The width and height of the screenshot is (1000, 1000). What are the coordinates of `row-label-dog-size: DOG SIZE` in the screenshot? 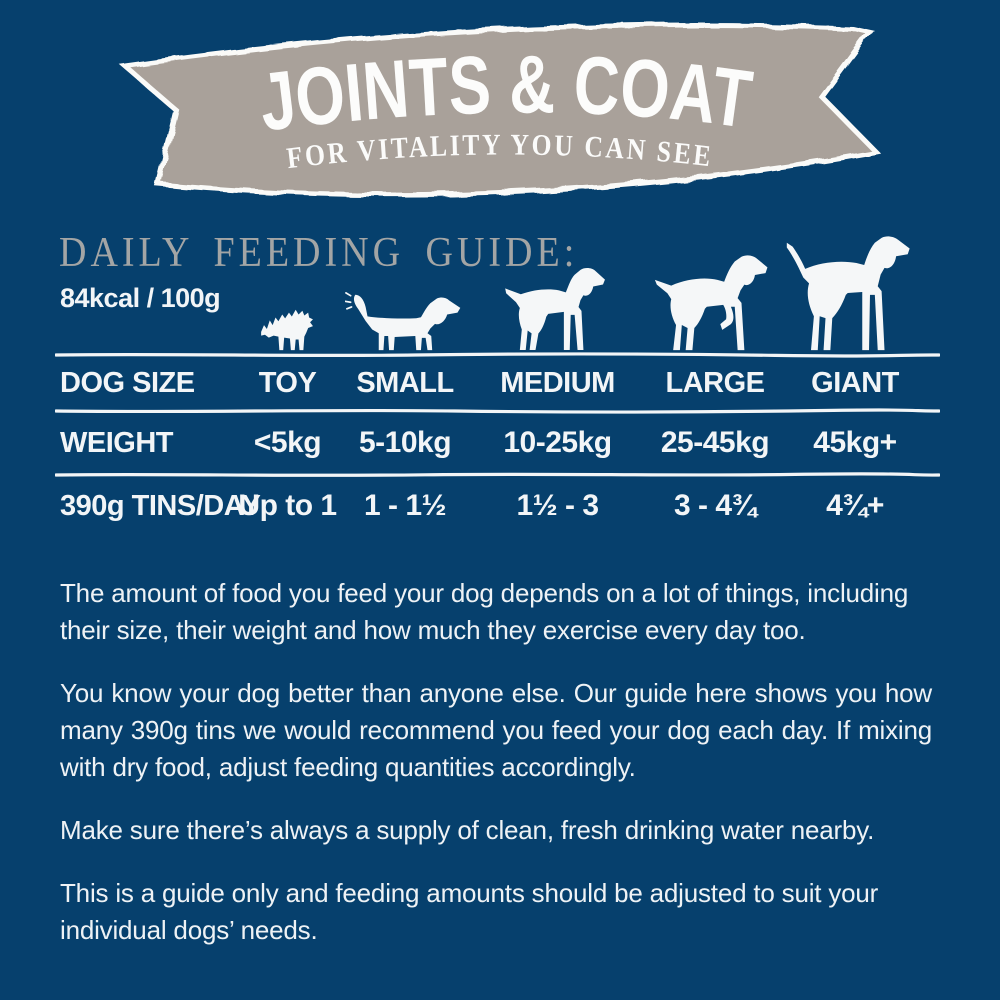 It's located at (127, 382).